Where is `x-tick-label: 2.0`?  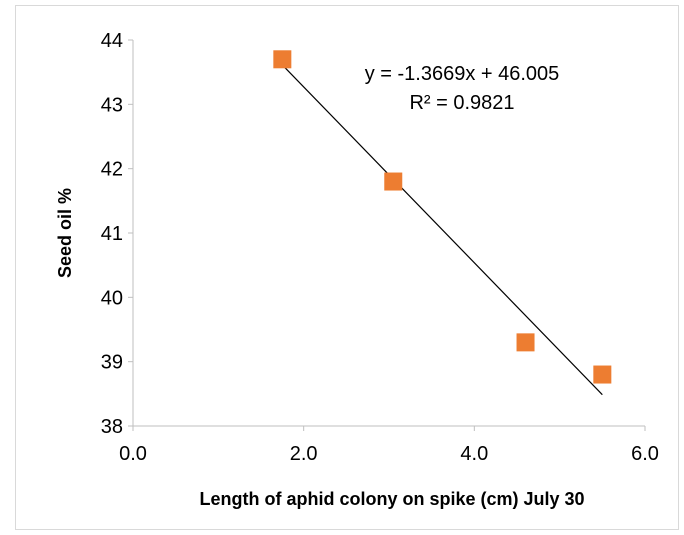
x-tick-label: 2.0 is located at coordinates (304, 454).